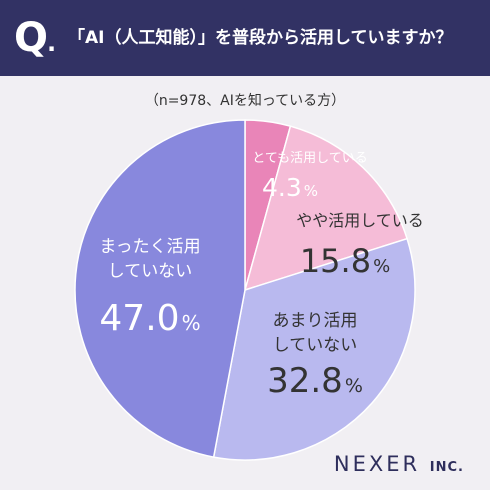 This screenshot has height=490, width=490. Describe the element at coordinates (345, 261) in the screenshot. I see `slice-value-2: 15.8%` at that location.